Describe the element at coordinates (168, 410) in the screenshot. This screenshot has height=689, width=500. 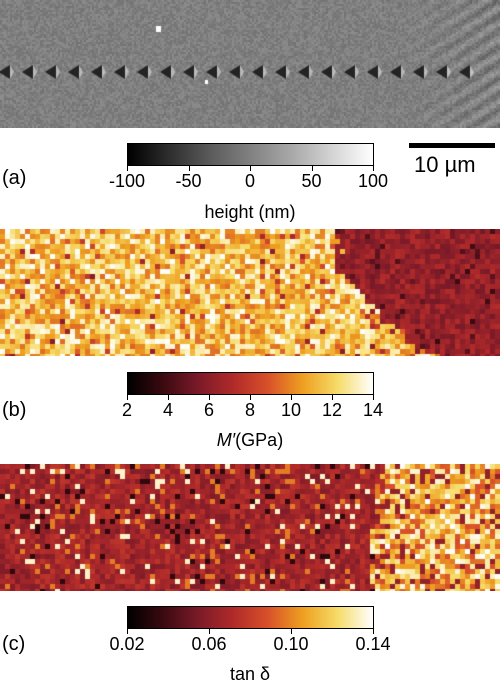
I see `colorbar-tick-label: 4` at that location.